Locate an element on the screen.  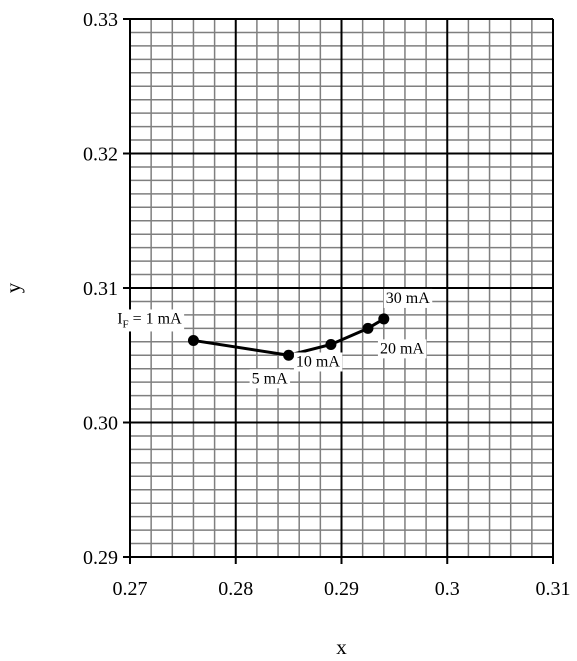
x-tick-label: 0.3 is located at coordinates (447, 589).